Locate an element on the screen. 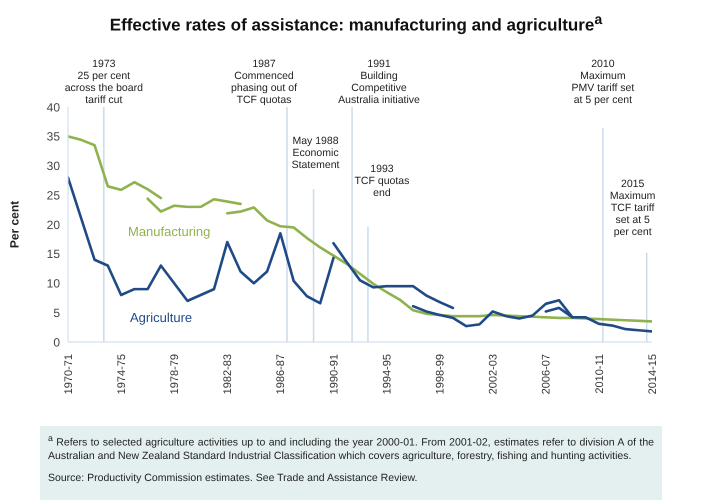  text: 1987 Commenced phasing out of TCF quotas is located at coordinates (264, 82).